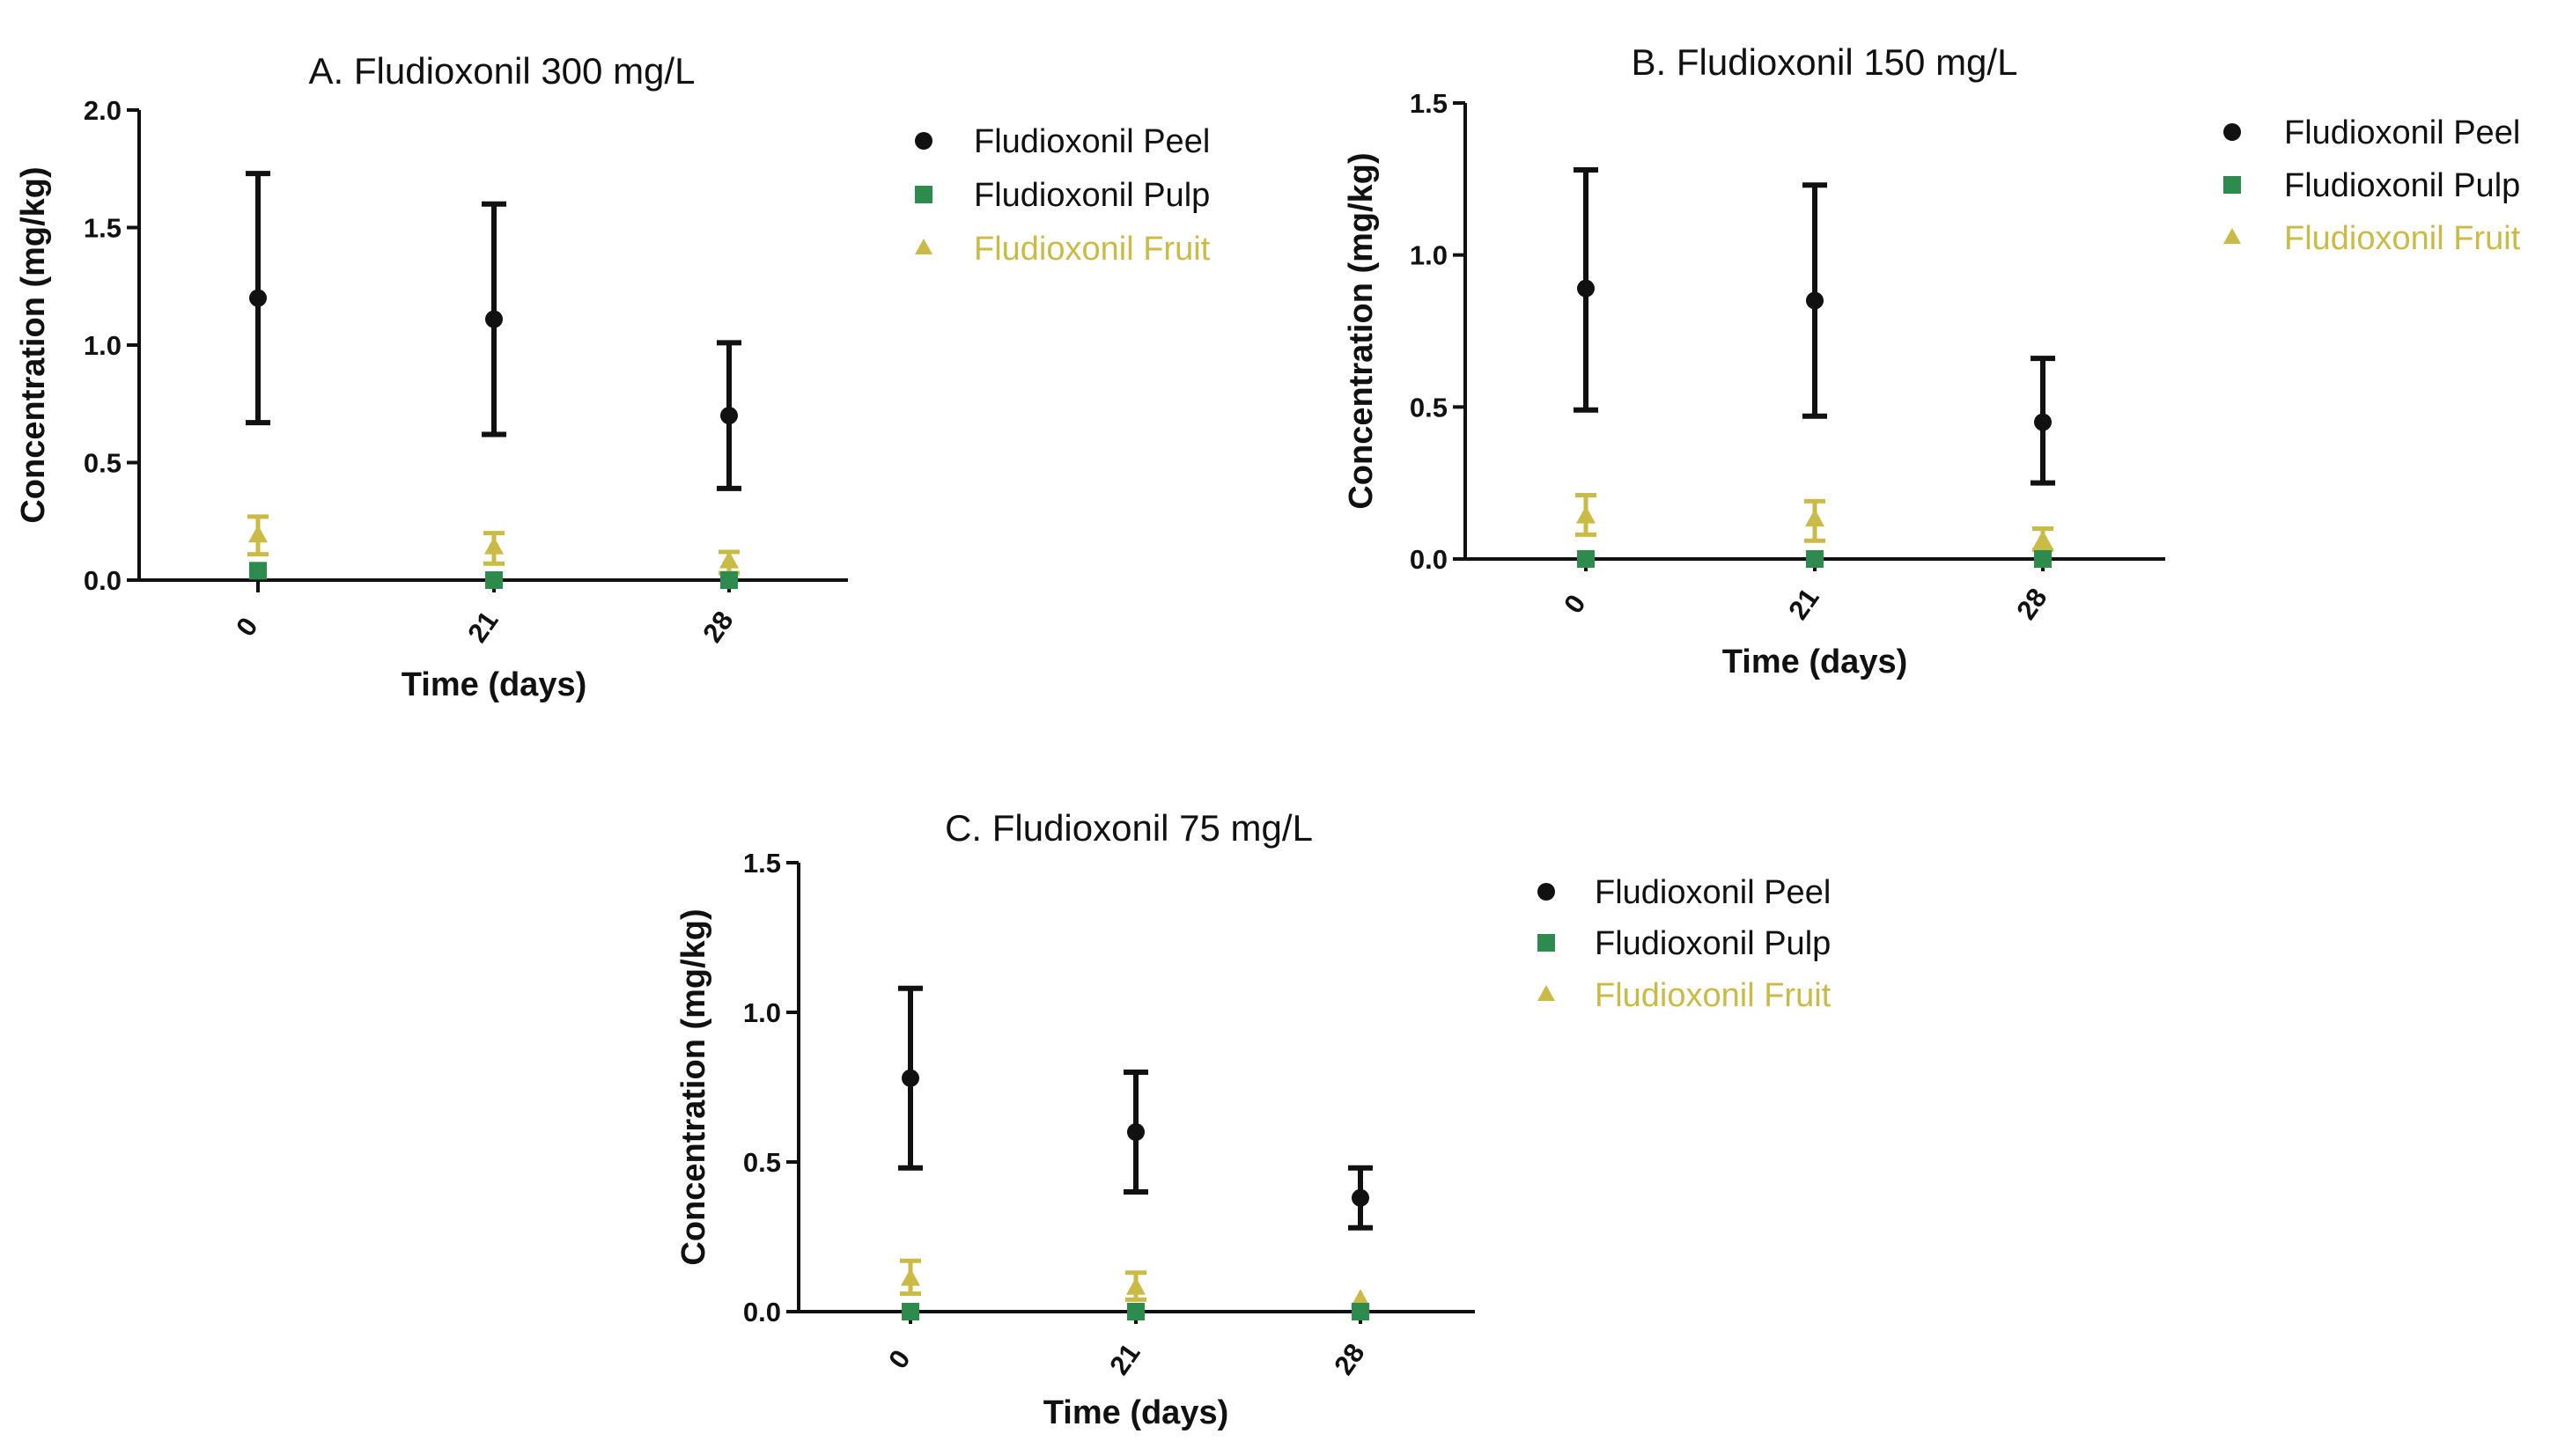 The width and height of the screenshot is (2565, 1456). Describe the element at coordinates (1825, 62) in the screenshot. I see `chart-title: B. Fludioxonil 150 mg/L` at that location.